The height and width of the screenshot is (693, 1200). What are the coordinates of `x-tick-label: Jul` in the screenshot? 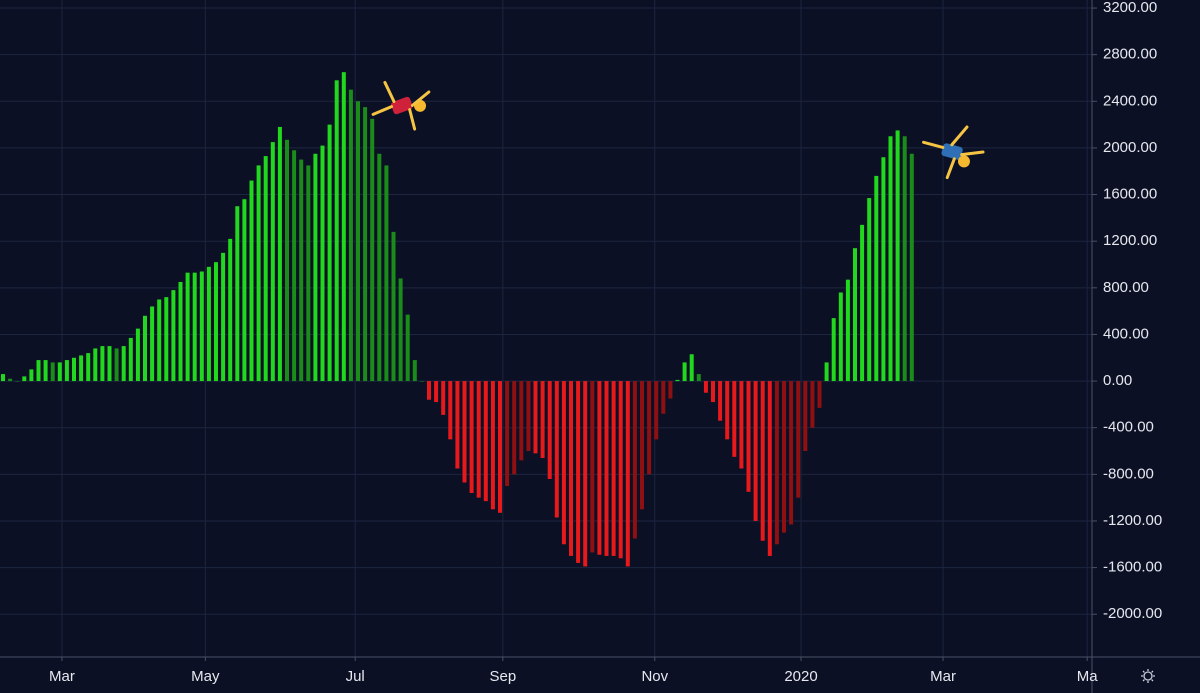 It's located at (355, 676).